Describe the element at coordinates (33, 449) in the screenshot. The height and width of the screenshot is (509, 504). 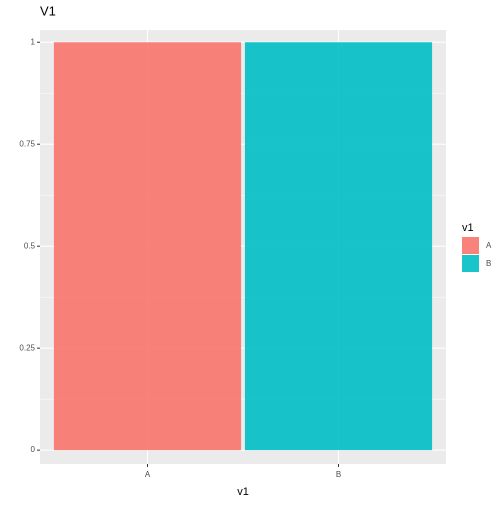
I see `y-tick-label: 0` at that location.